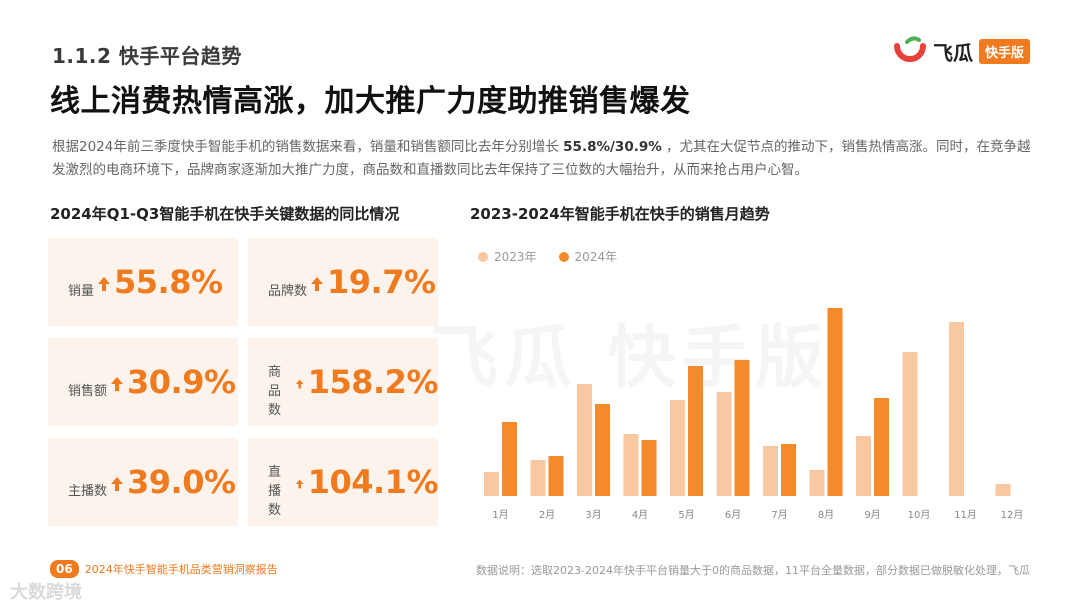 This screenshot has width=1080, height=608. I want to click on legend-item-2023: 2023年, so click(507, 256).